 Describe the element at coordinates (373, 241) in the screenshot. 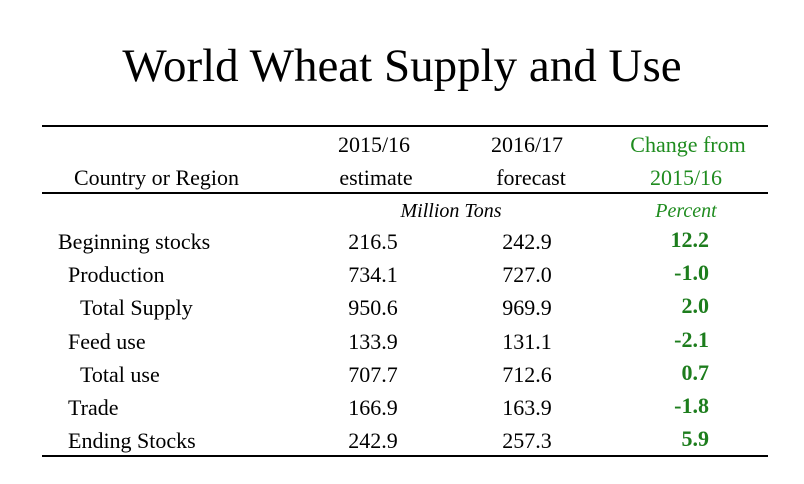

I see `value-2015: 216.5` at that location.